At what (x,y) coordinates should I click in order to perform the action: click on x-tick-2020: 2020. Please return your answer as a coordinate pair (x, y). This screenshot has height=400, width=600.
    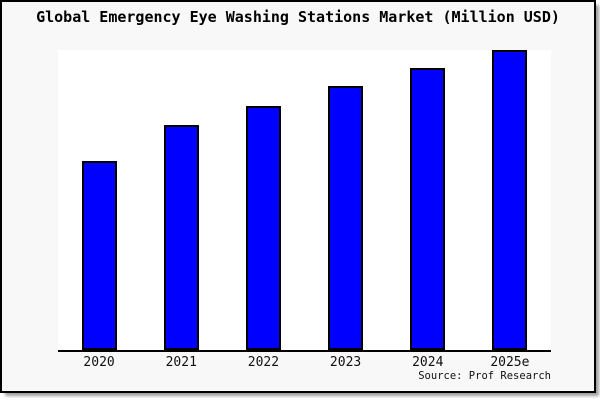
    Looking at the image, I should click on (99, 362).